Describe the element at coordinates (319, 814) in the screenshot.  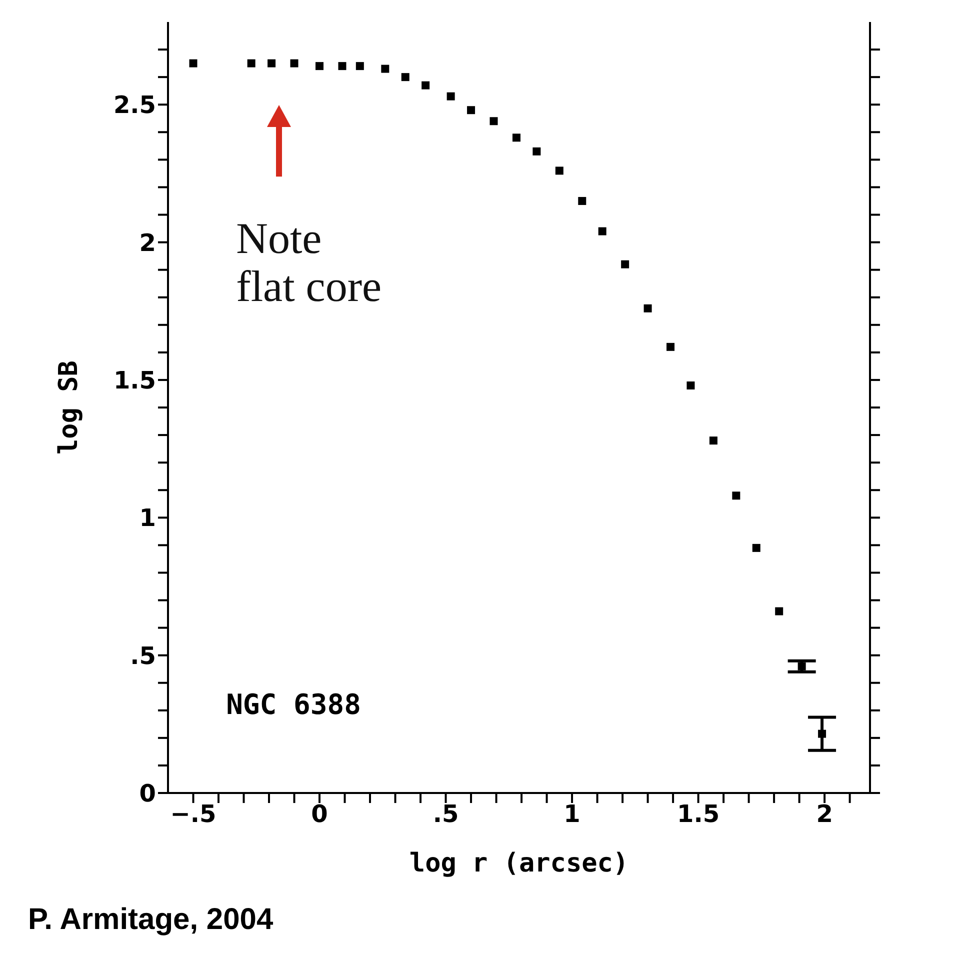
I see `x-tick-label: 0` at that location.